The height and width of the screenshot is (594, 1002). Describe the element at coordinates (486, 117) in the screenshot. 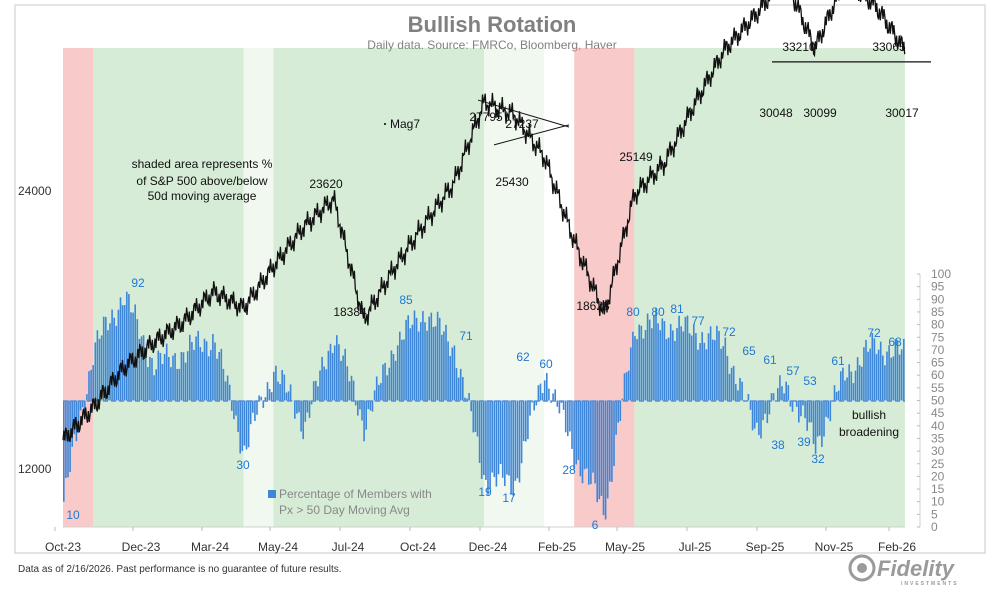

I see `price-label: 27795` at that location.